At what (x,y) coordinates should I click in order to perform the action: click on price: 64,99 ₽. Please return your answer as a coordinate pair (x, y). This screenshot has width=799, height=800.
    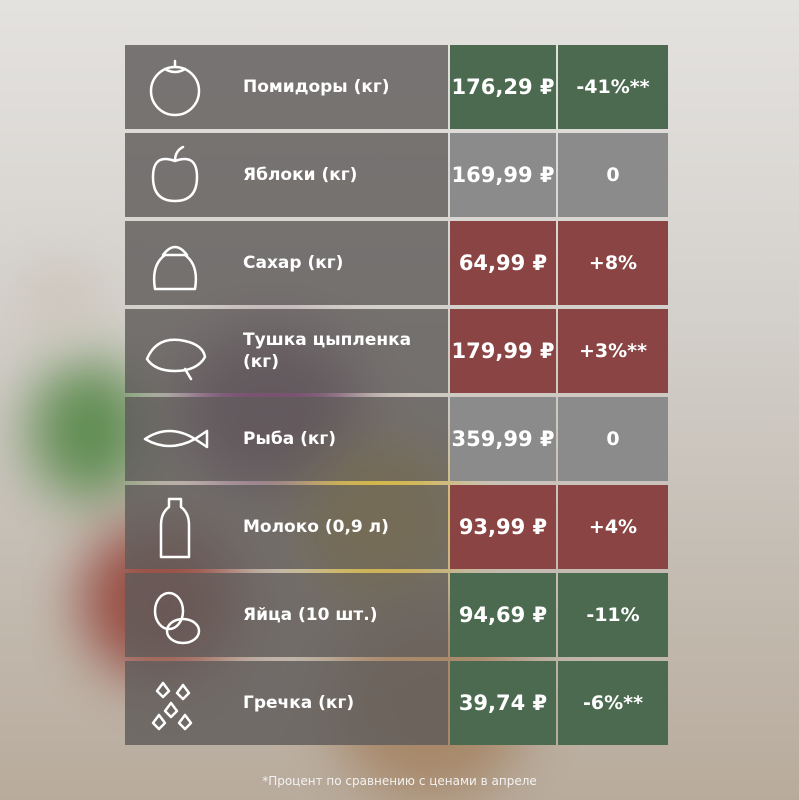
    Looking at the image, I should click on (503, 263).